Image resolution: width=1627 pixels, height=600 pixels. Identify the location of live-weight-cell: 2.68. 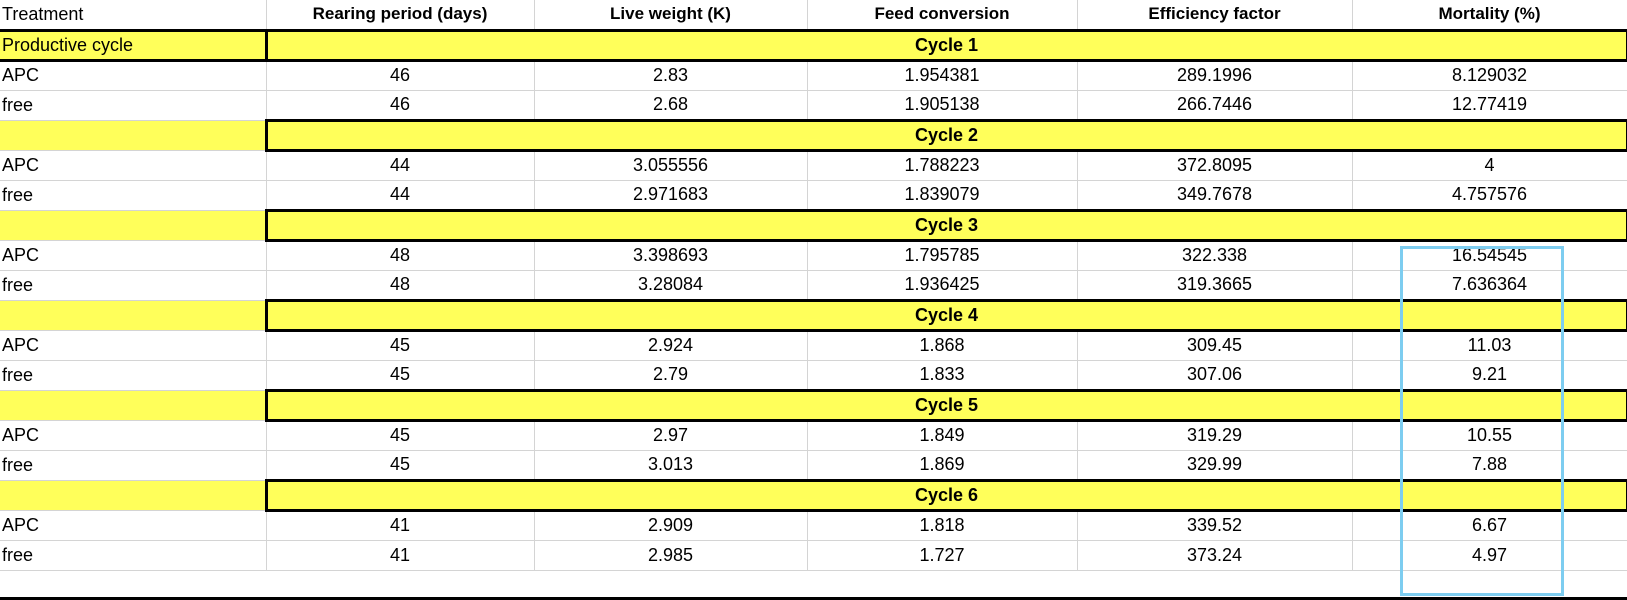
(671, 105).